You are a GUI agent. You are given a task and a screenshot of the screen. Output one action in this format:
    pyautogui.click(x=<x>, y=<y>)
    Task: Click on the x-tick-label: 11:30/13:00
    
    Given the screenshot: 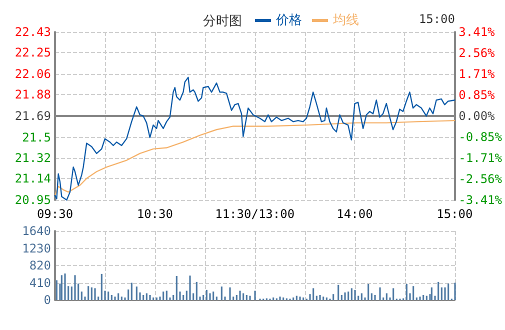 What is the action you would take?
    pyautogui.click(x=255, y=214)
    